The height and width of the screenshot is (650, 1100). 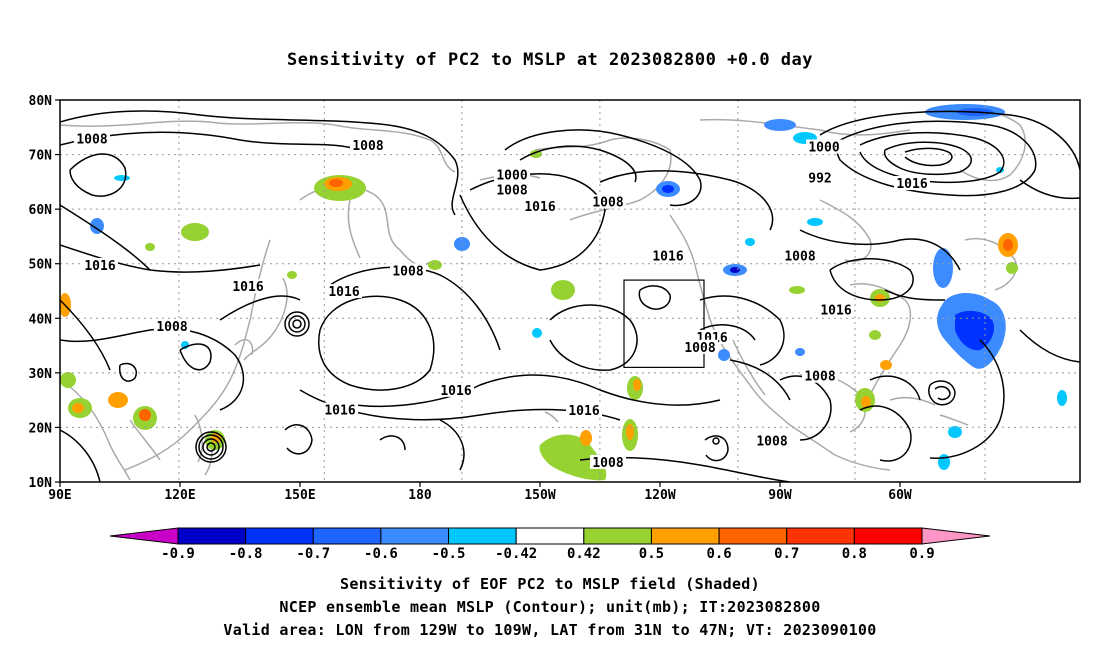 What do you see at coordinates (664, 324) in the screenshot?
I see `valid-area-box` at bounding box center [664, 324].